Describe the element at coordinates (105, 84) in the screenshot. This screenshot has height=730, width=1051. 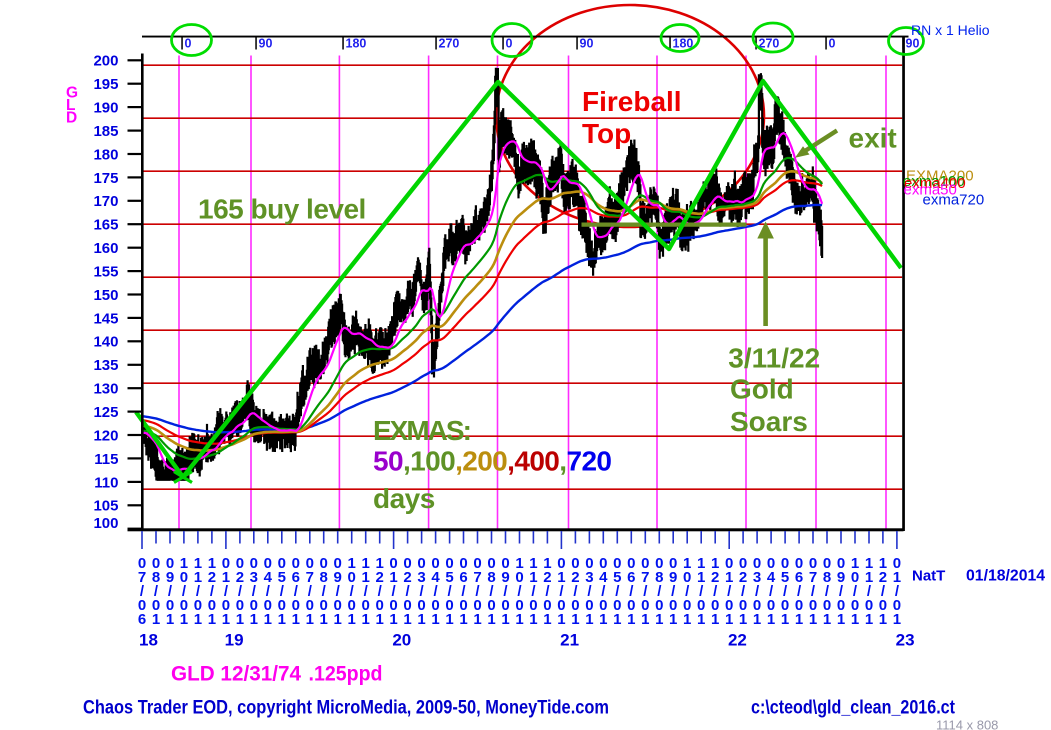
I see `svg-text: 195` at that location.